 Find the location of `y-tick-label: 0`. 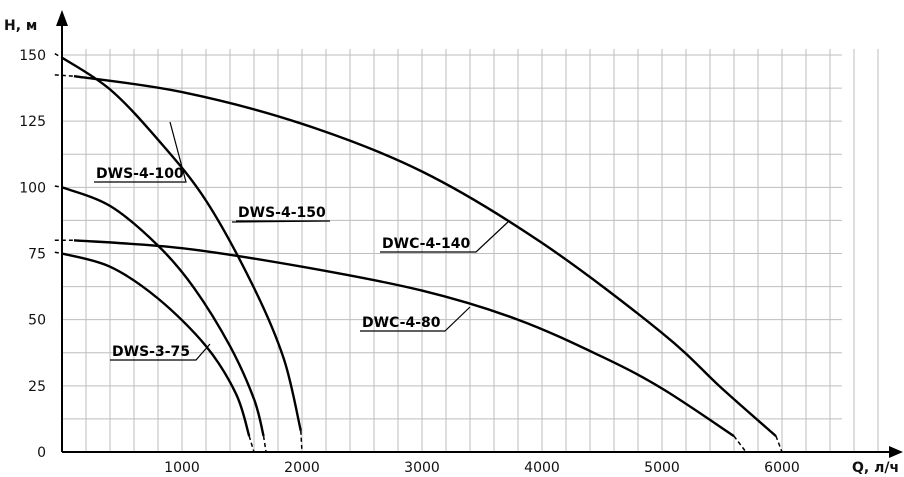

y-tick-label: 0 is located at coordinates (41, 453).